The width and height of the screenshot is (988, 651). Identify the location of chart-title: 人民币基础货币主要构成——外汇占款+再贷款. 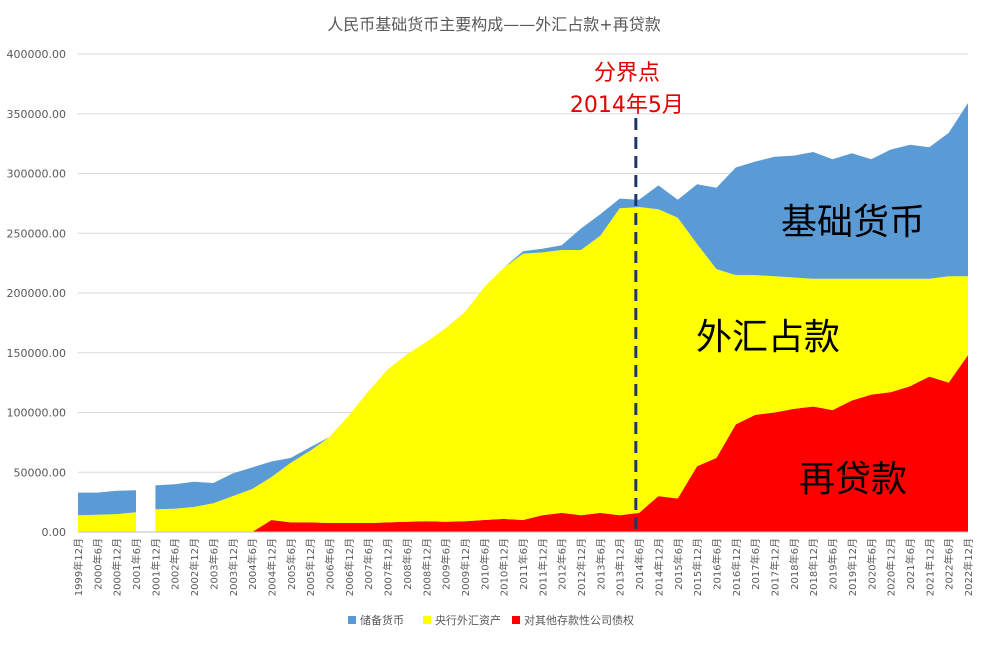
(493, 24).